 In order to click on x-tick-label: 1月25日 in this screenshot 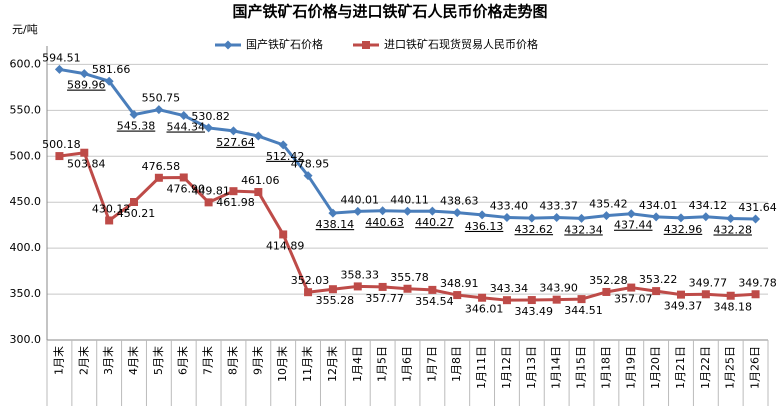, I will do `click(730, 367)`.